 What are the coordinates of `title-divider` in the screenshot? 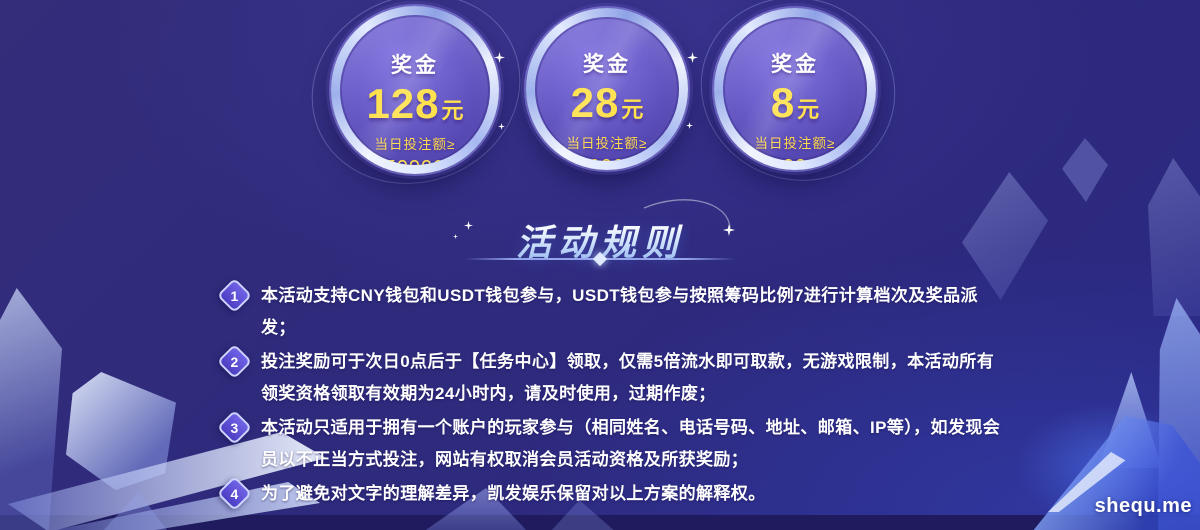 It's located at (600, 259).